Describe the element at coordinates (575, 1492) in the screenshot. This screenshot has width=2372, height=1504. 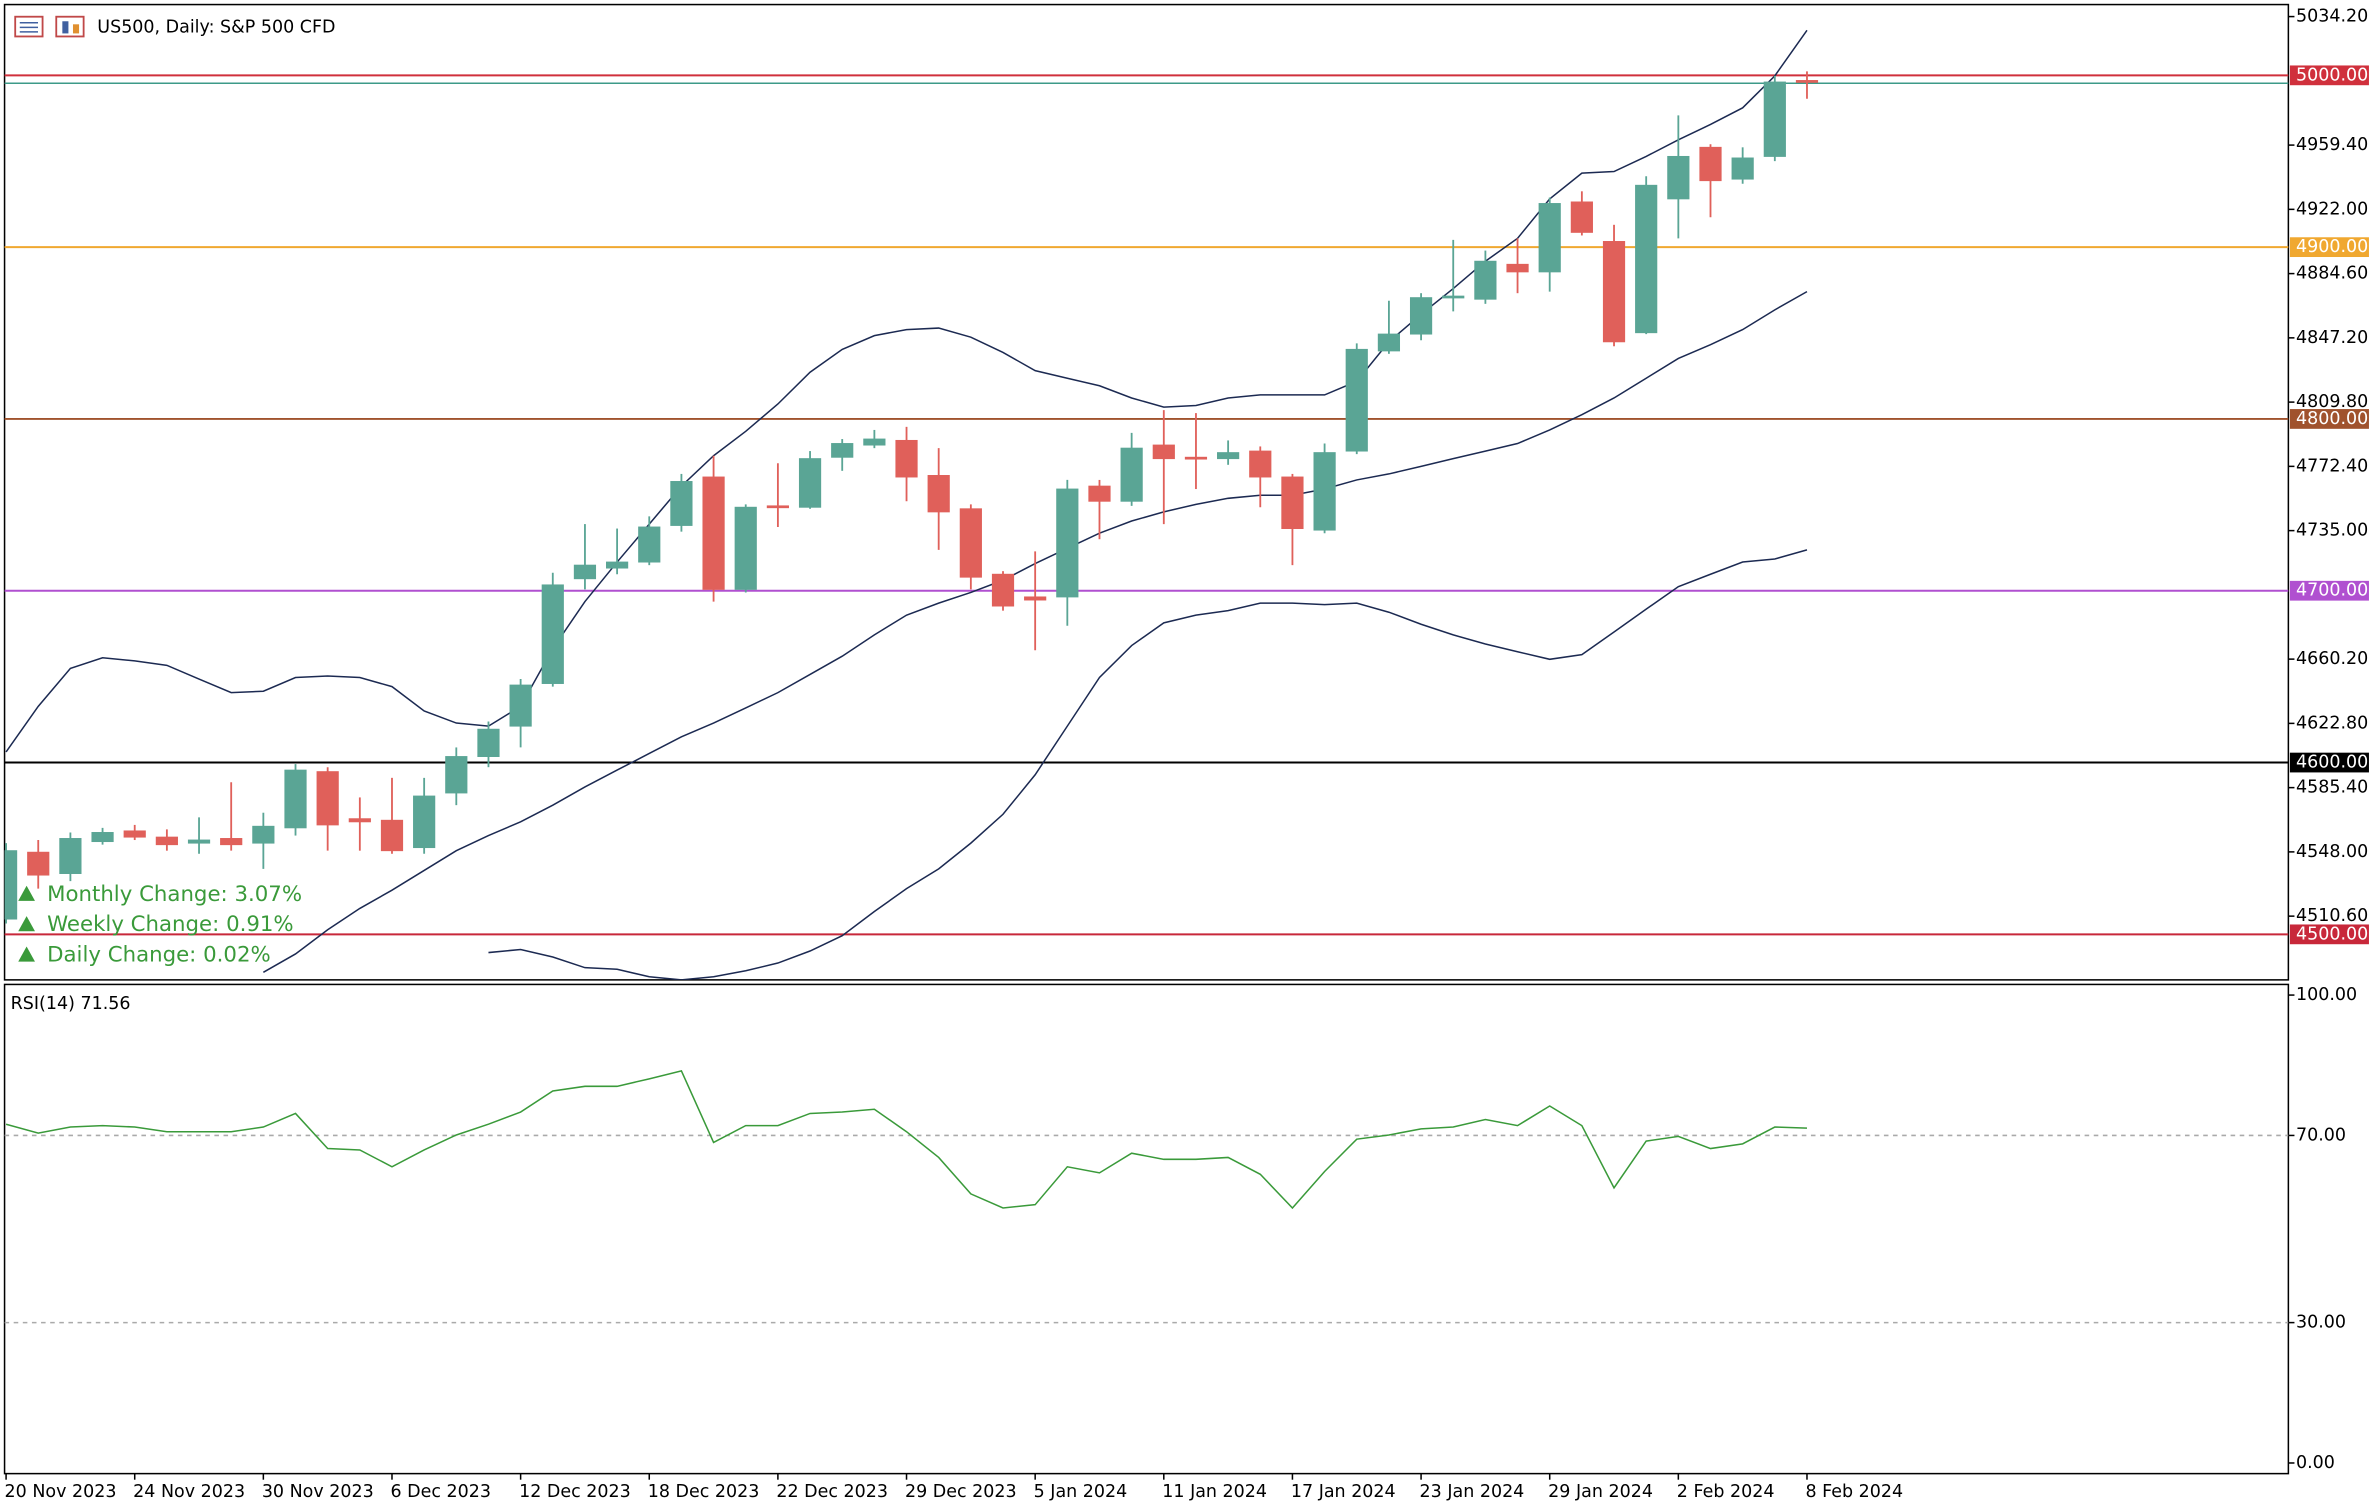
I see `x-tick-label: 12 Dec 2023` at that location.